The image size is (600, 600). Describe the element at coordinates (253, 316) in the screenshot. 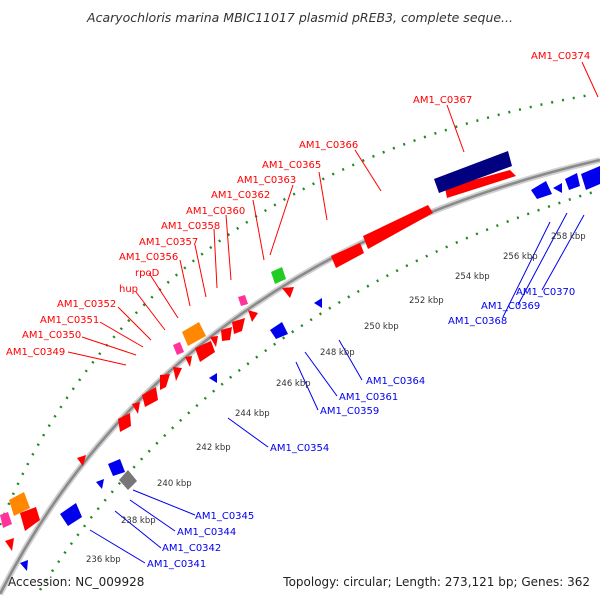

I see `gene-am1-c0360` at that location.